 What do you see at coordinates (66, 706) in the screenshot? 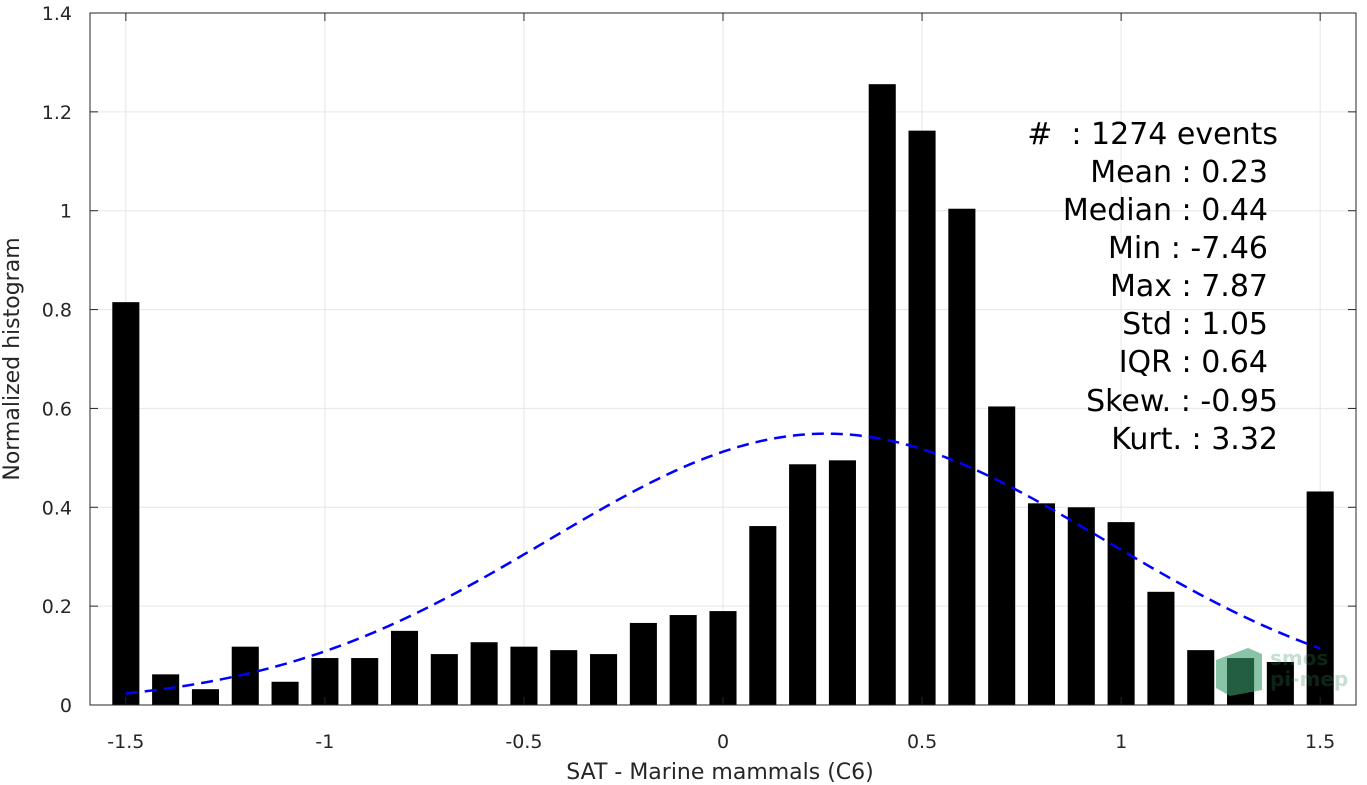
I see `y-tick-label: 0` at bounding box center [66, 706].